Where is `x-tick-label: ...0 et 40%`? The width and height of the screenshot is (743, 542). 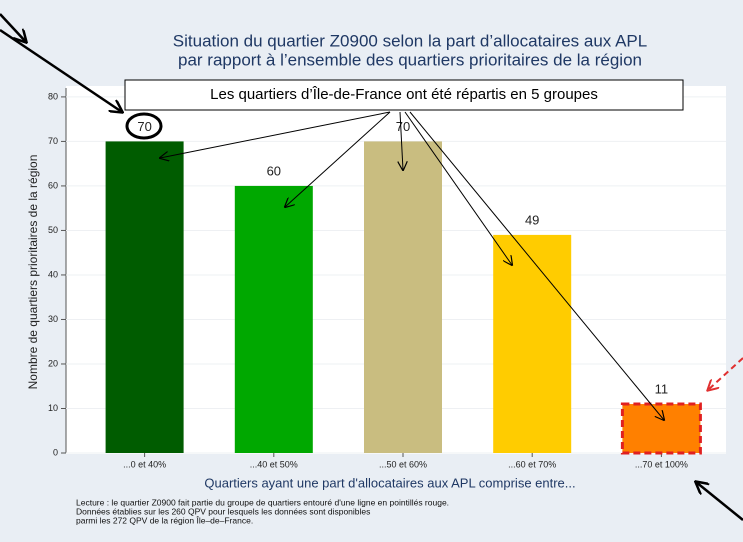 x-tick-label: ...0 et 40% is located at coordinates (144, 464).